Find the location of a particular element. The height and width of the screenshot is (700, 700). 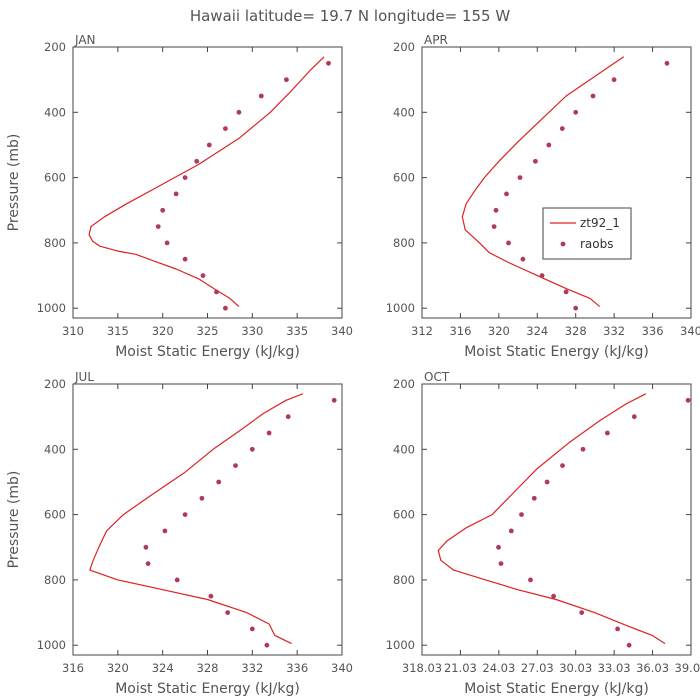

legend-label-raobs: raobs is located at coordinates (597, 244).